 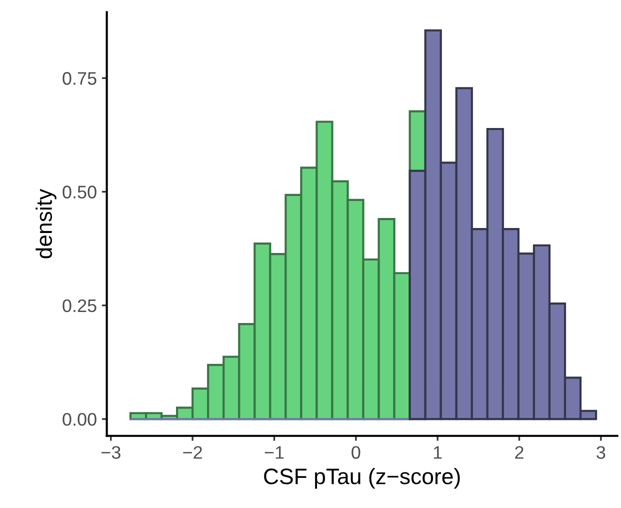 I want to click on x-tick-label: −3, so click(x=110, y=452).